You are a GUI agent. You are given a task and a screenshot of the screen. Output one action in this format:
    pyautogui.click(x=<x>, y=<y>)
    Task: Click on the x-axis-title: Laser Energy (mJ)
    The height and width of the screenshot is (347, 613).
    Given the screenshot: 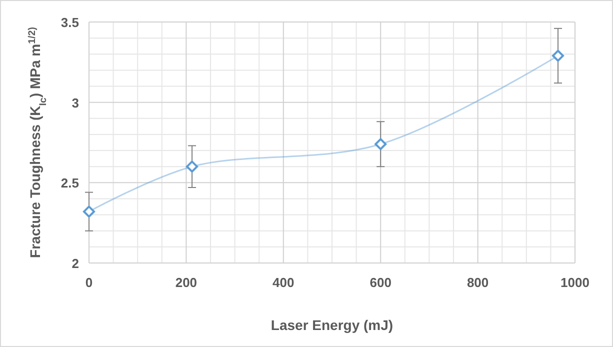 What is the action you would take?
    pyautogui.click(x=332, y=325)
    